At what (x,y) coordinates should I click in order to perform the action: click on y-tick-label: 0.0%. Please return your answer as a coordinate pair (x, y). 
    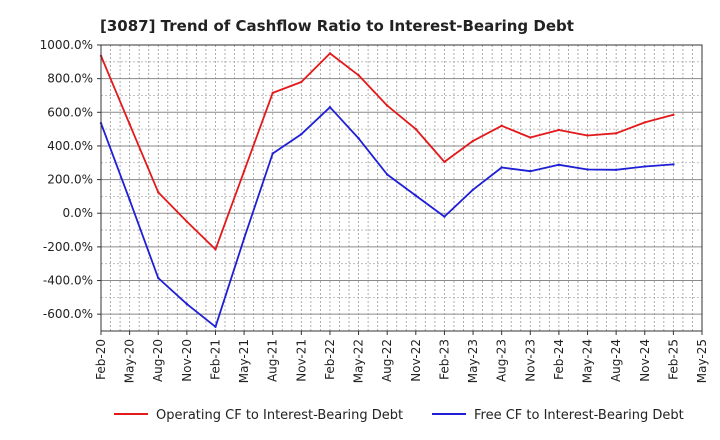
    Looking at the image, I should click on (78, 213).